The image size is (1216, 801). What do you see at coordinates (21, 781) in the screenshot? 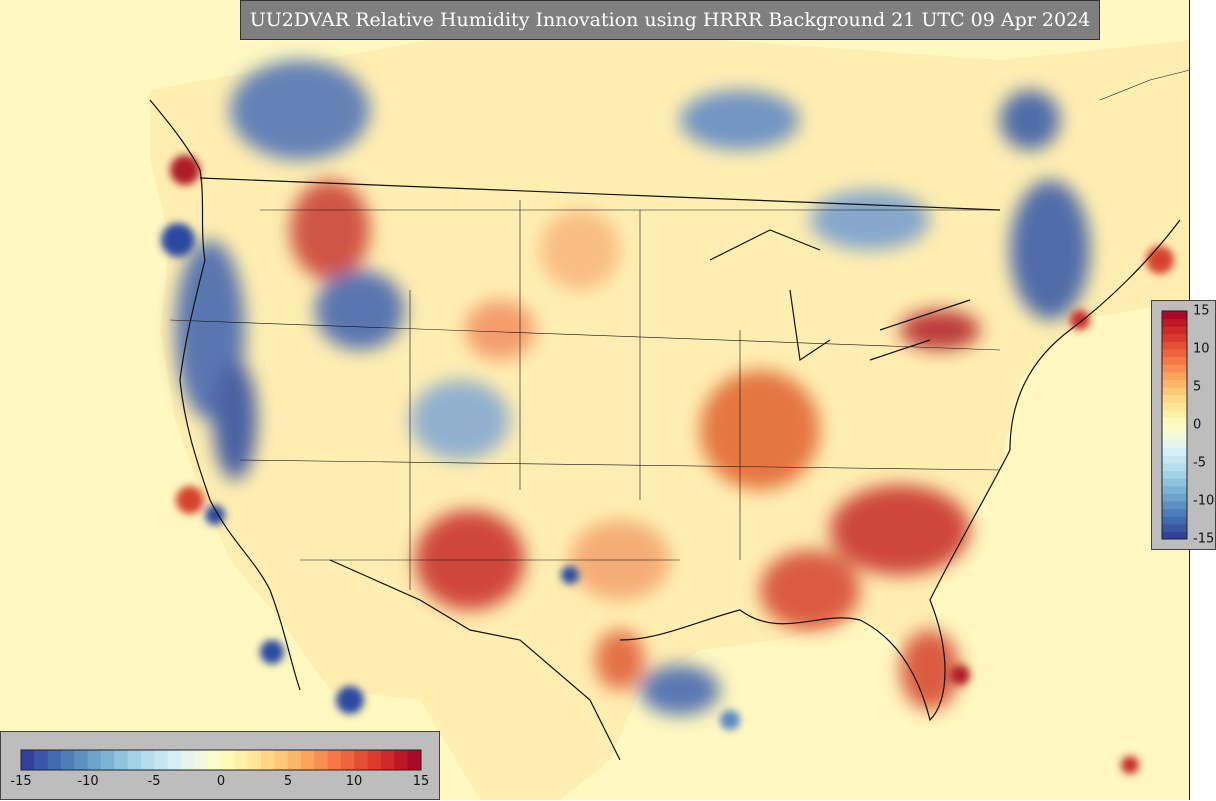
I see `colorbar-horizontal-tick: -15` at bounding box center [21, 781].